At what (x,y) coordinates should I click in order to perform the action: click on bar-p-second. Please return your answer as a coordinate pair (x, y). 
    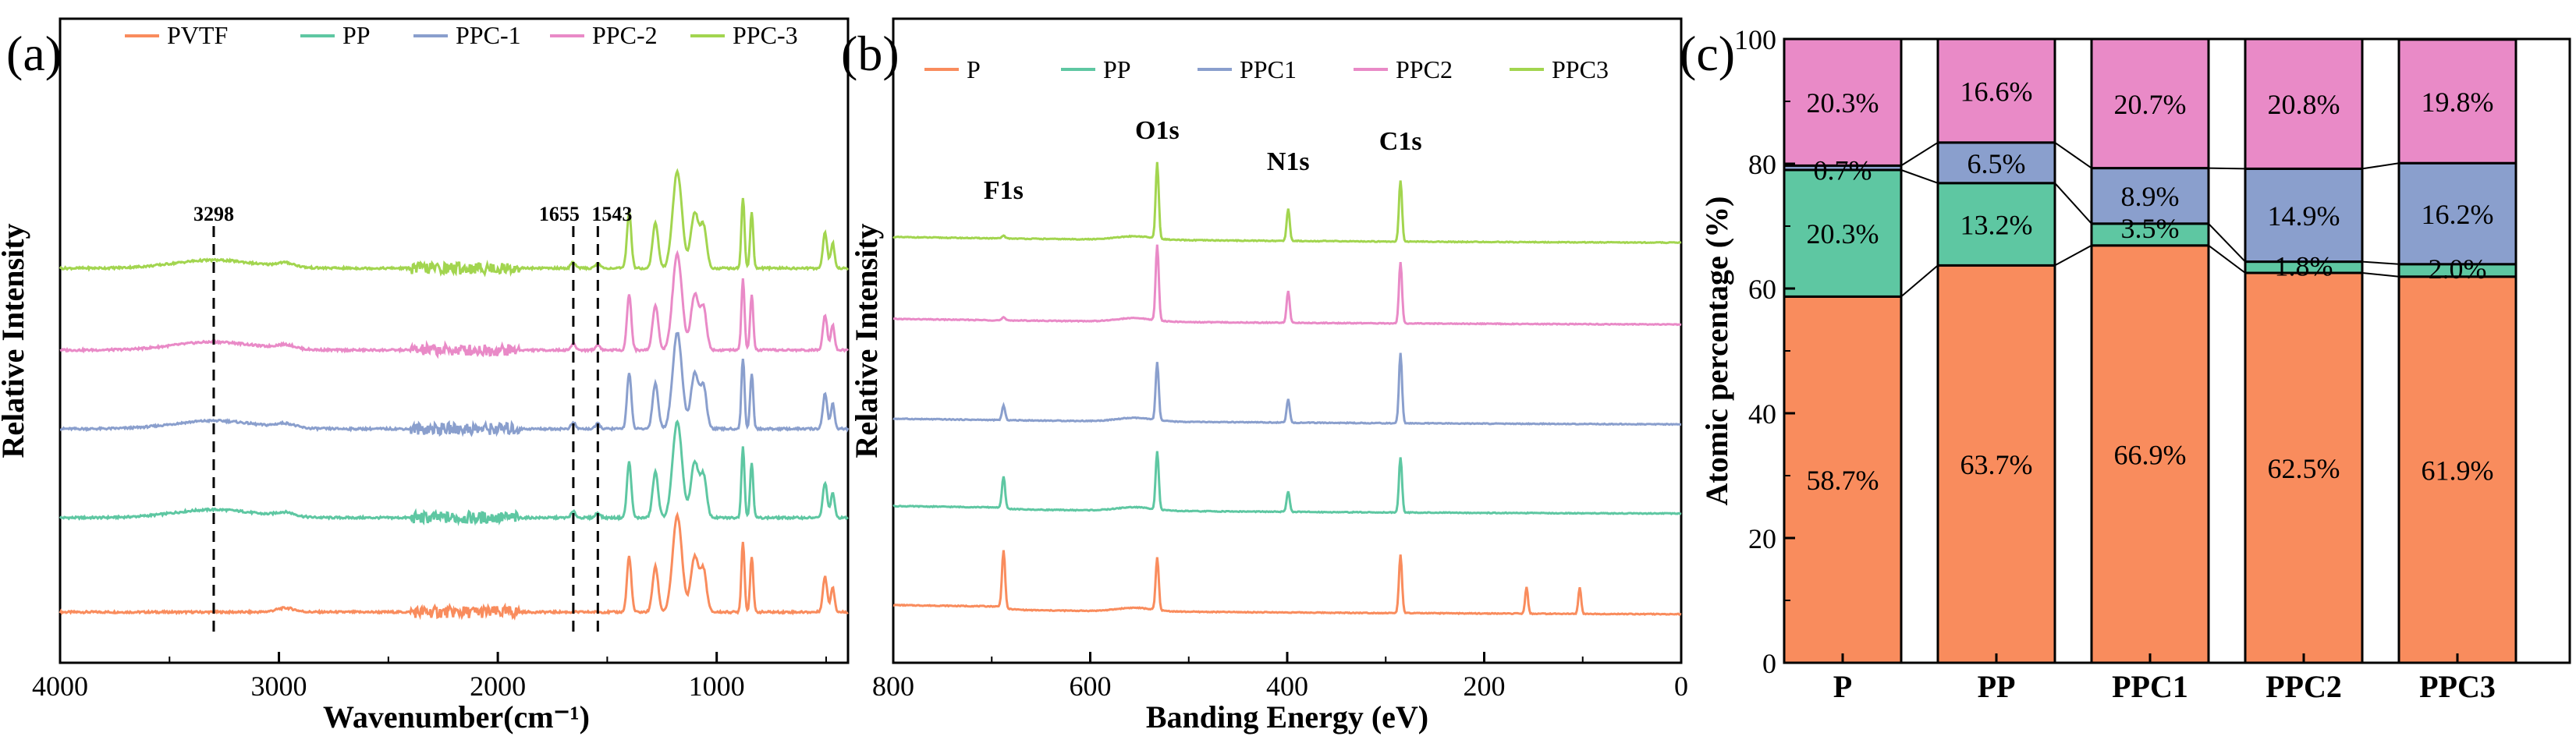
    Looking at the image, I should click on (1843, 233).